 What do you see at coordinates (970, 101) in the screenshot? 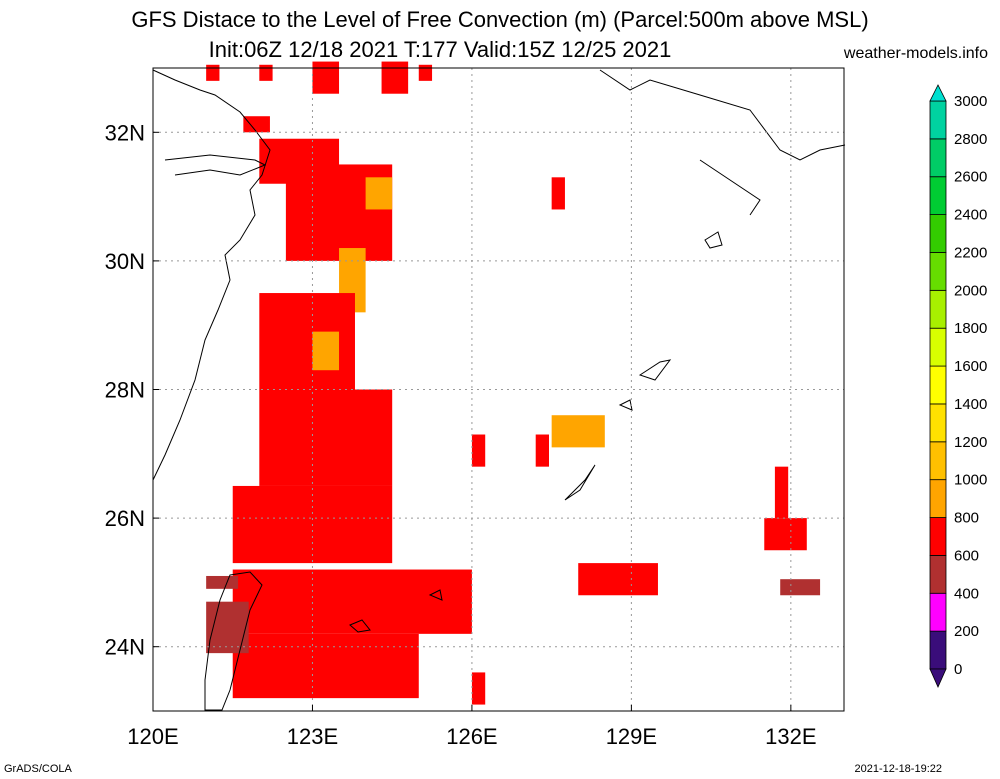
I see `colorbar-label: 3000` at bounding box center [970, 101].